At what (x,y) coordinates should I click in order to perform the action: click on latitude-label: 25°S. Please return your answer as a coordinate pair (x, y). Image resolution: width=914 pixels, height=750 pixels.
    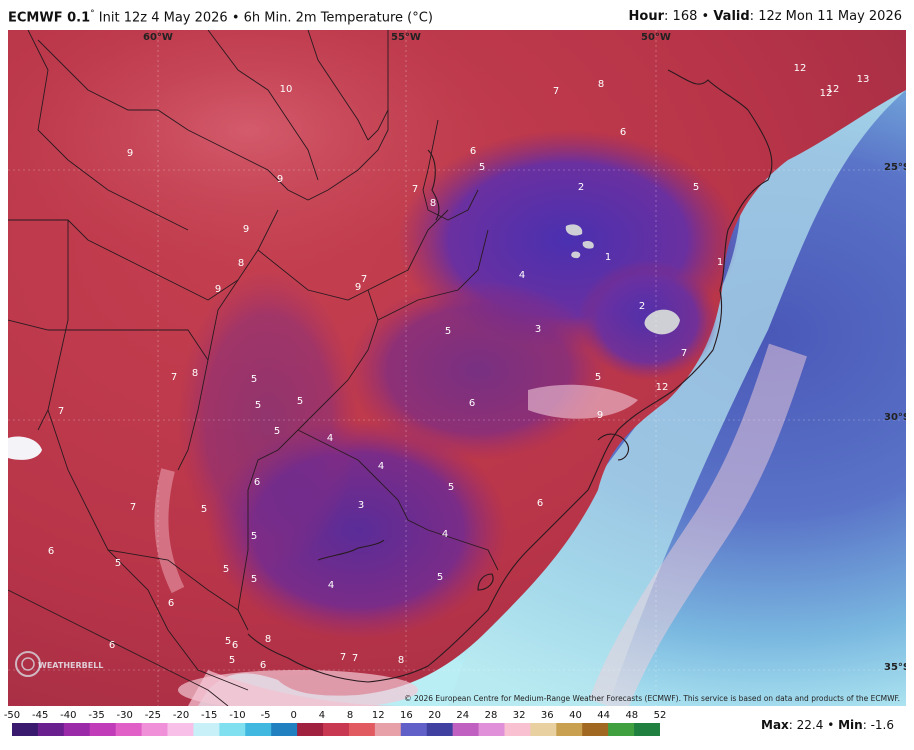
    Looking at the image, I should click on (895, 167).